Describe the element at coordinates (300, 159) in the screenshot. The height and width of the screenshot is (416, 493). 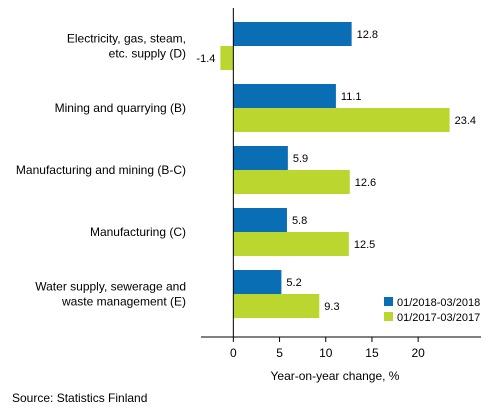
I see `data-label: 5.9` at that location.